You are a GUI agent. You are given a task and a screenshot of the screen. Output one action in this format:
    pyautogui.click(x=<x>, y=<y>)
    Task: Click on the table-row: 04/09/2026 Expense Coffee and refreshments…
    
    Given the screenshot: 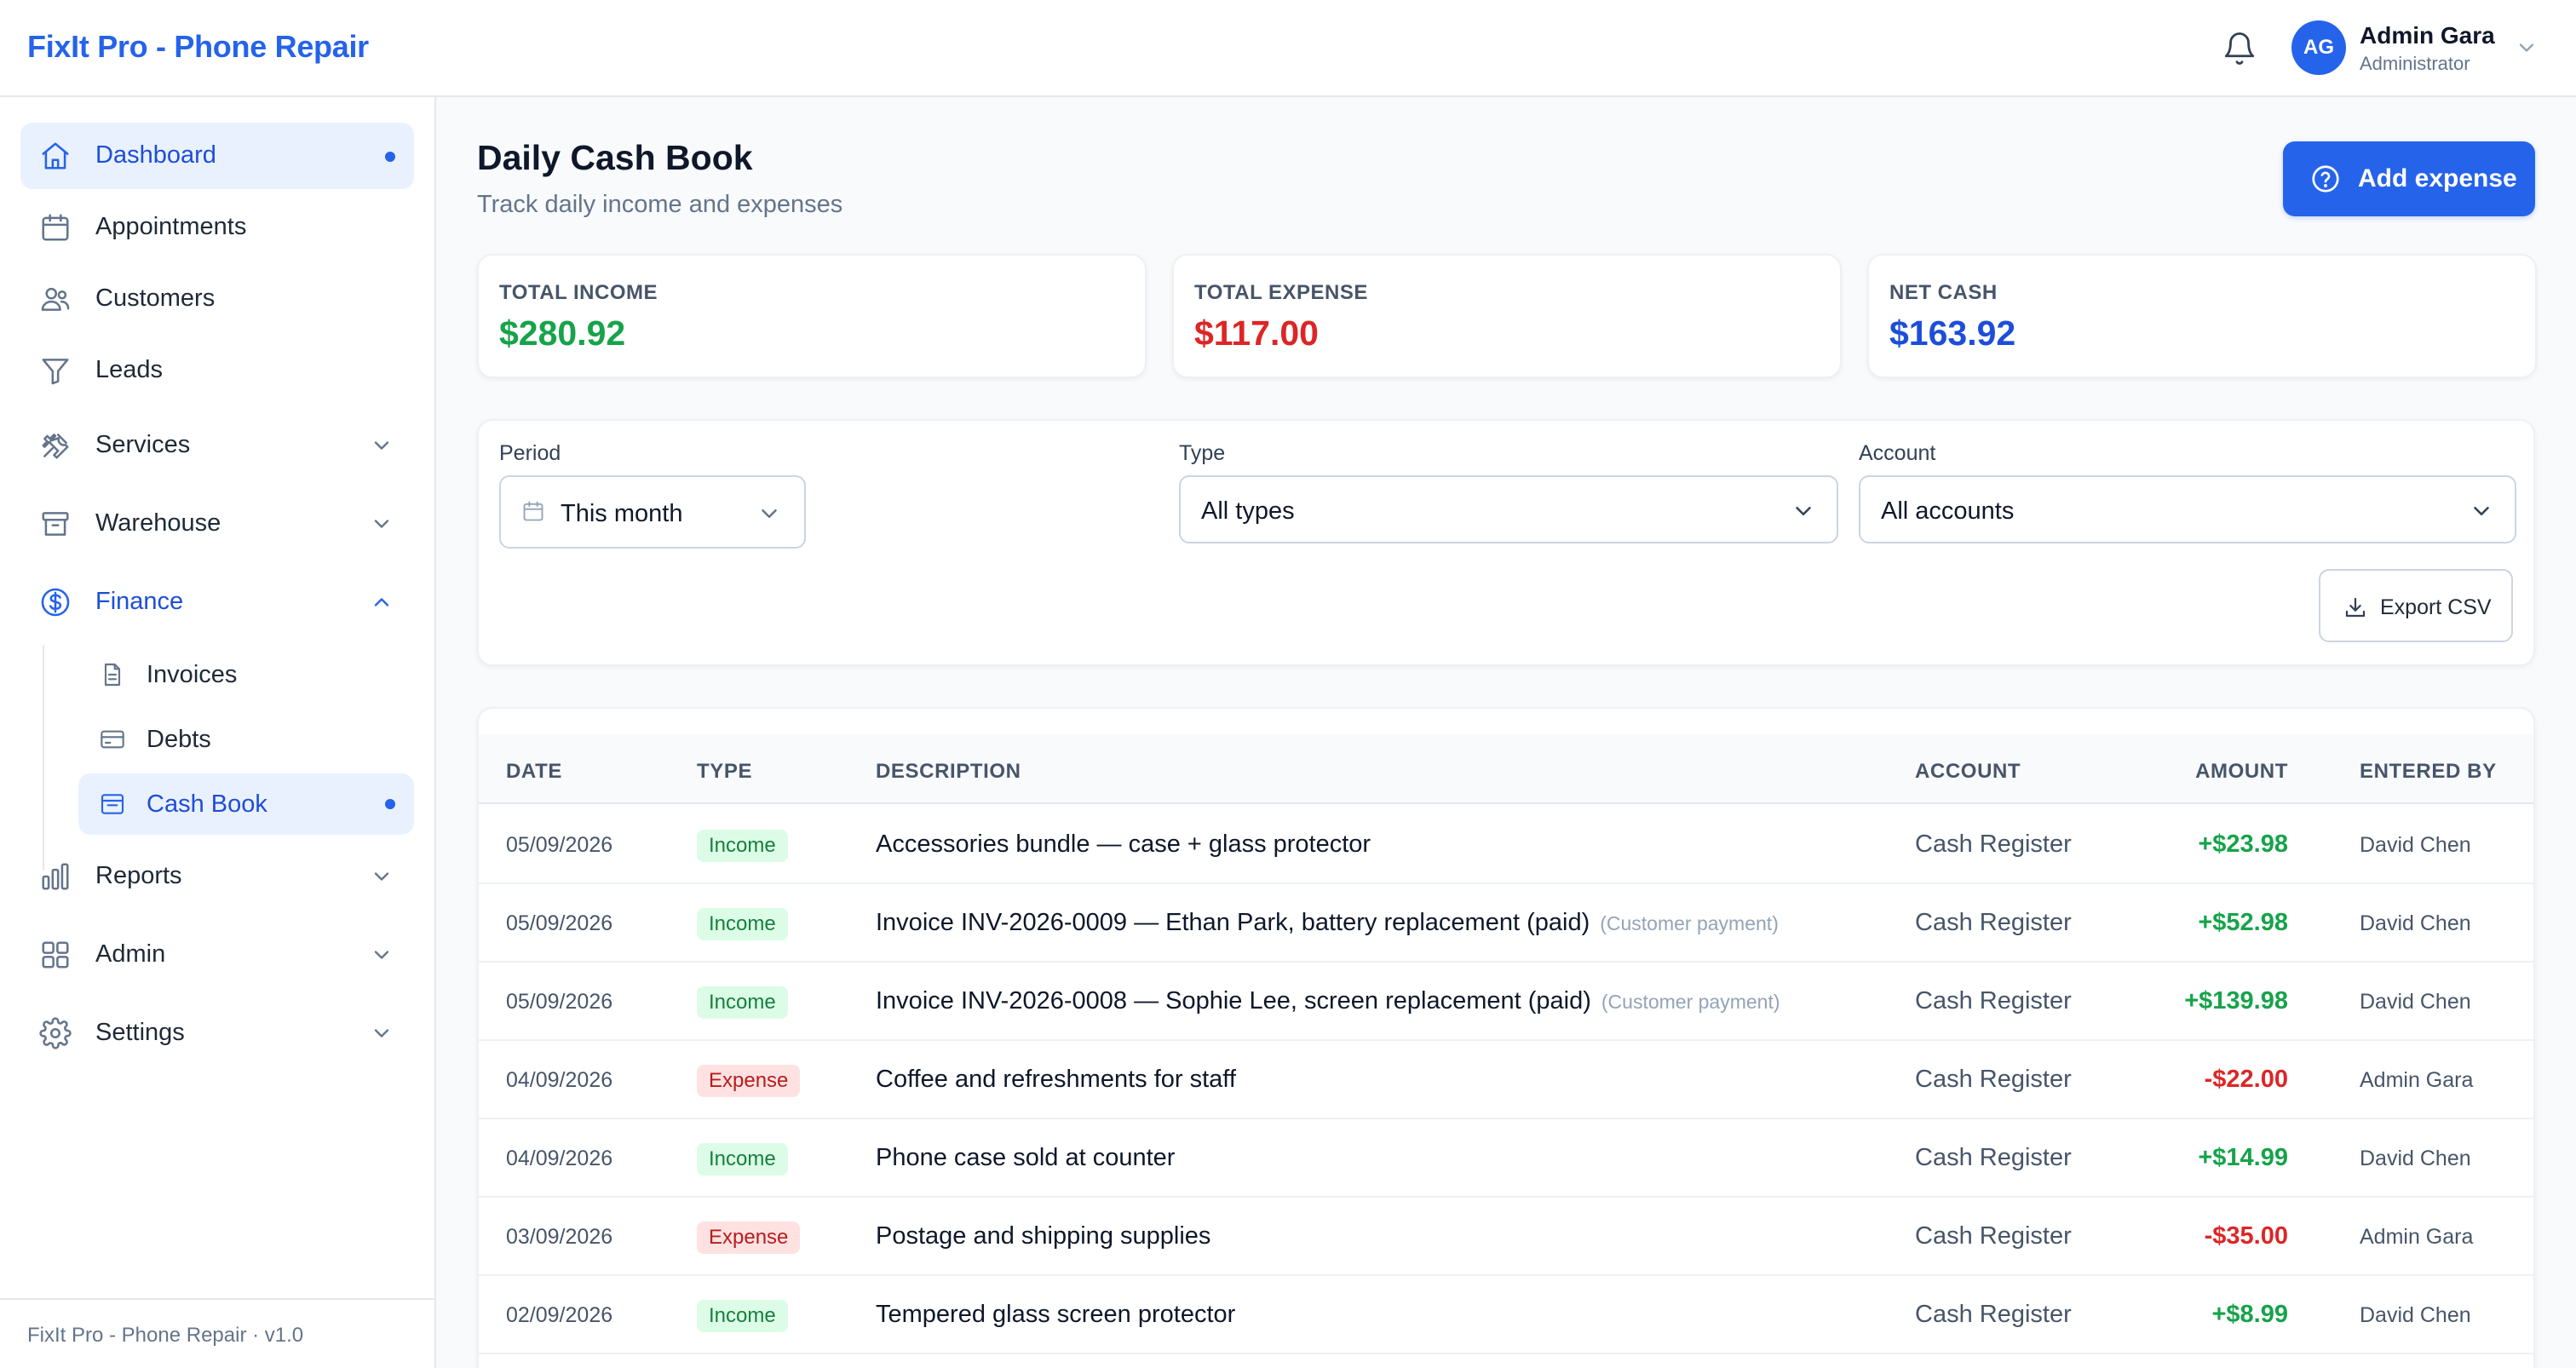 What is the action you would take?
    pyautogui.click(x=1506, y=1080)
    